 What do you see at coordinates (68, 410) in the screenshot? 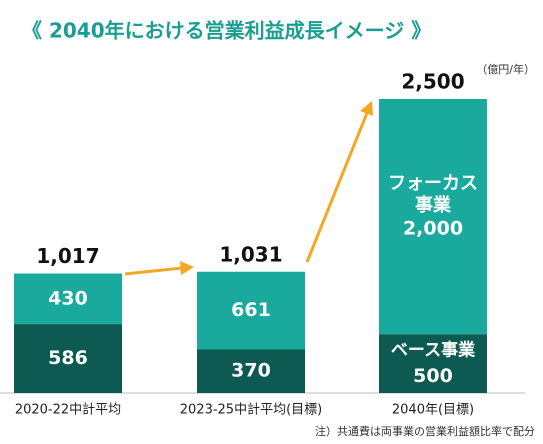
I see `x-tick-label: 2020-22中計平均` at bounding box center [68, 410].